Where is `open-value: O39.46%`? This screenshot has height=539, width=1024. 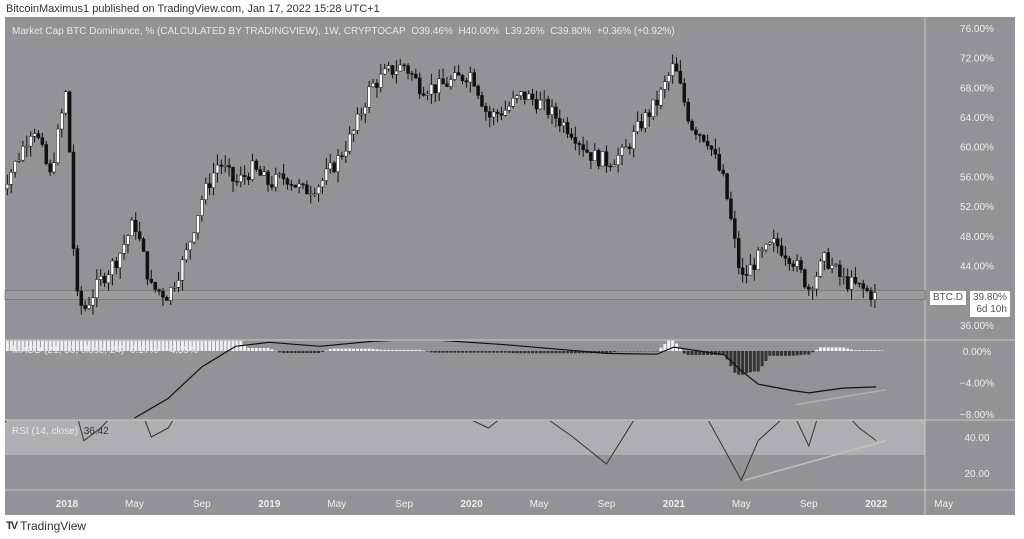
open-value: O39.46% is located at coordinates (432, 31).